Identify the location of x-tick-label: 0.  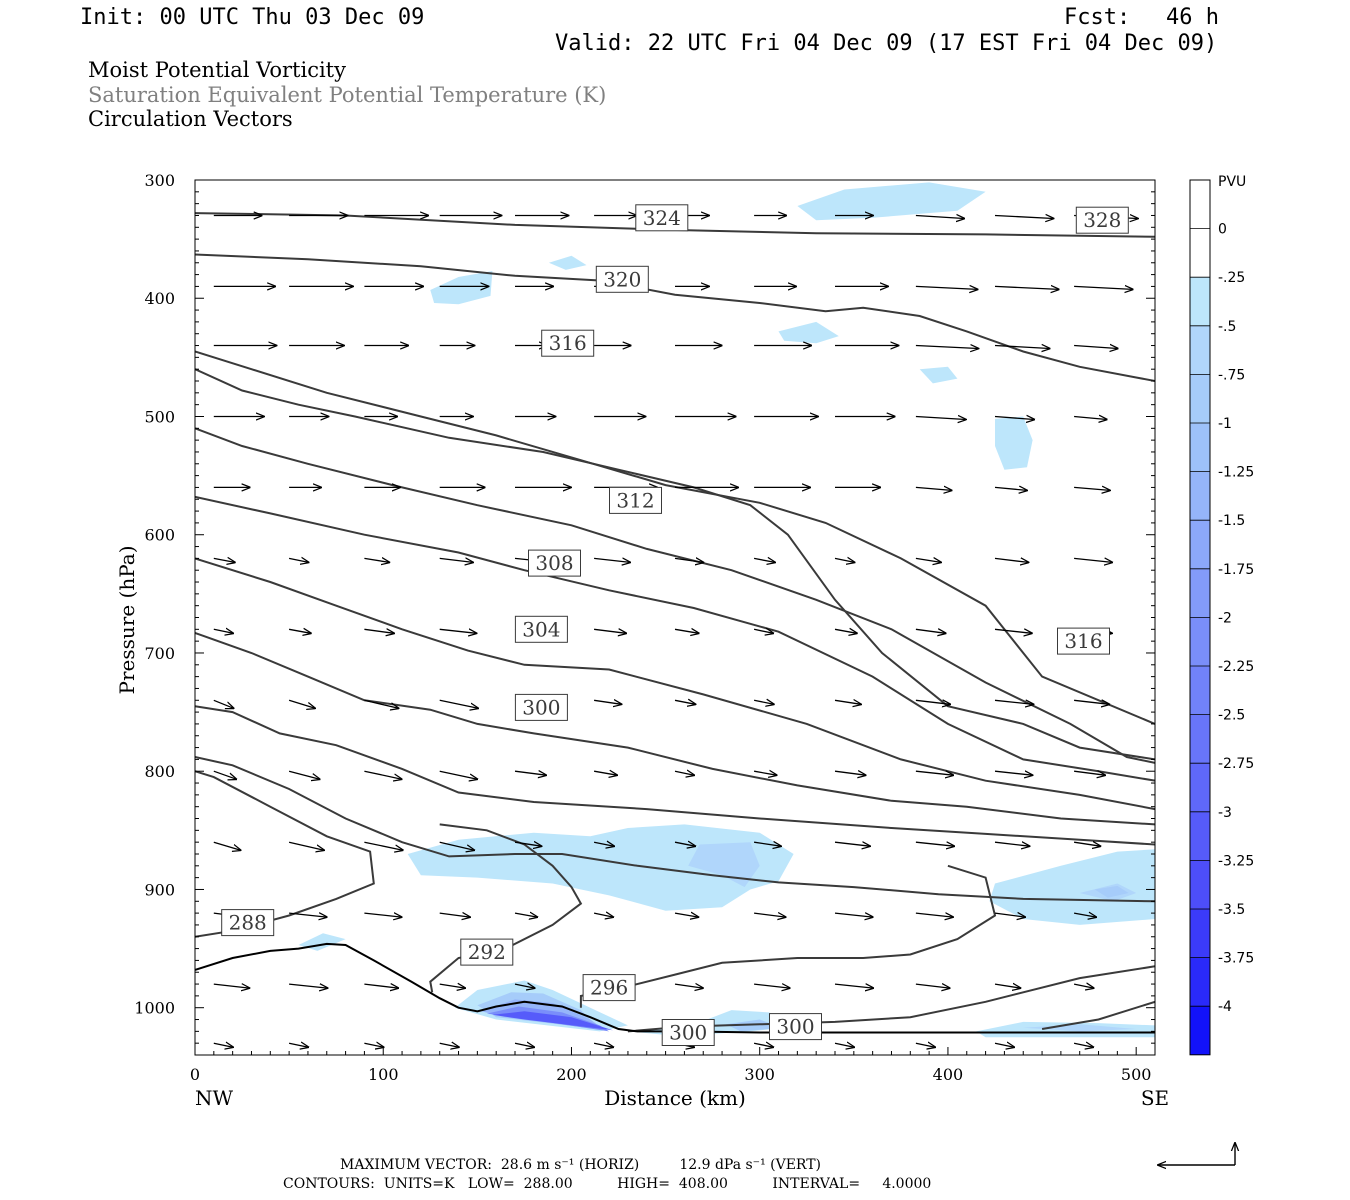
(195, 1074).